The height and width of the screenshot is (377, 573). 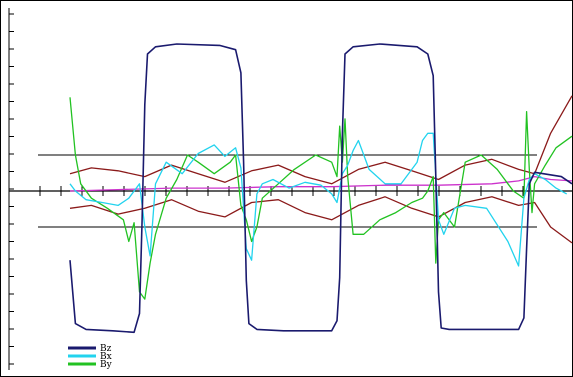 What do you see at coordinates (106, 357) in the screenshot?
I see `legend-label-bx: Bx` at bounding box center [106, 357].